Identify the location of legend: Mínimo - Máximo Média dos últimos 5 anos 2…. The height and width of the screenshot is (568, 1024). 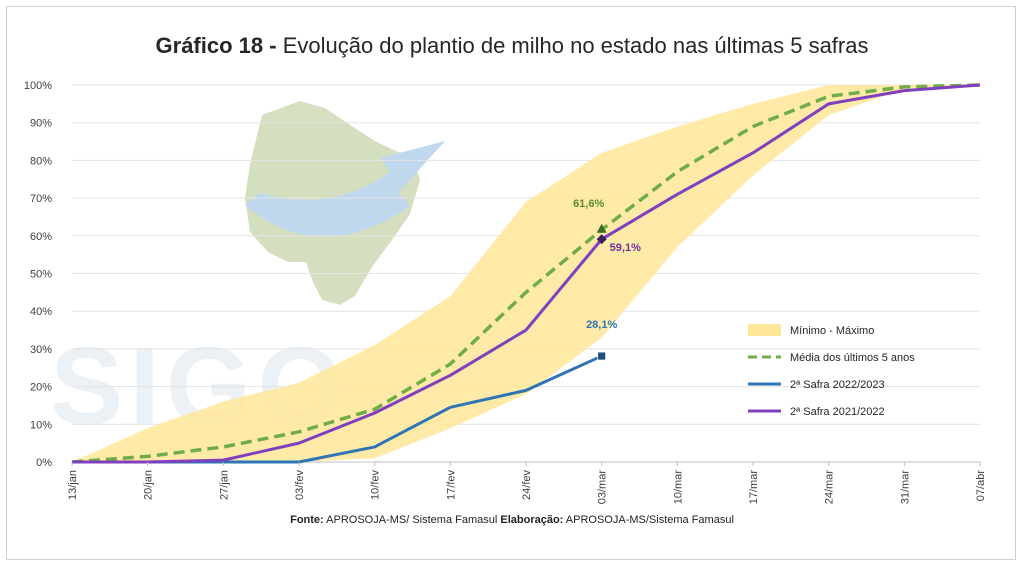
(831, 371).